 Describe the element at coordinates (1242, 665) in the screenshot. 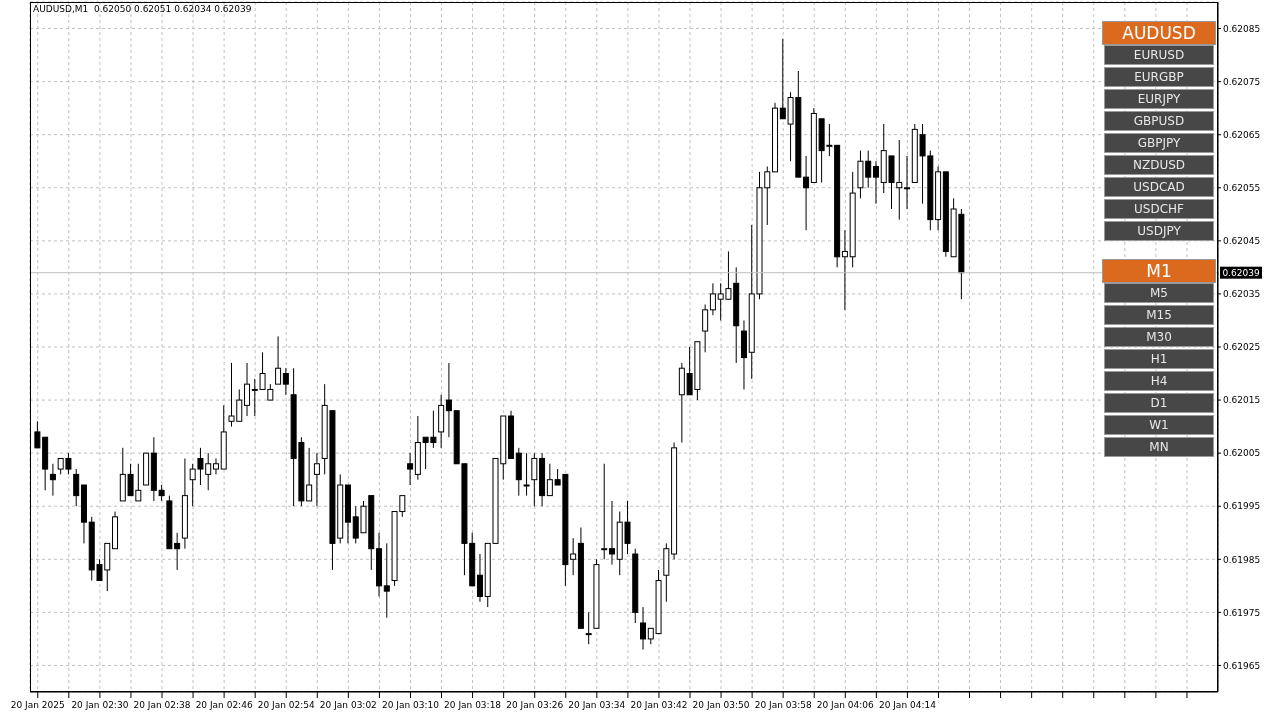

I see `y-tick-label: 0.61965` at that location.